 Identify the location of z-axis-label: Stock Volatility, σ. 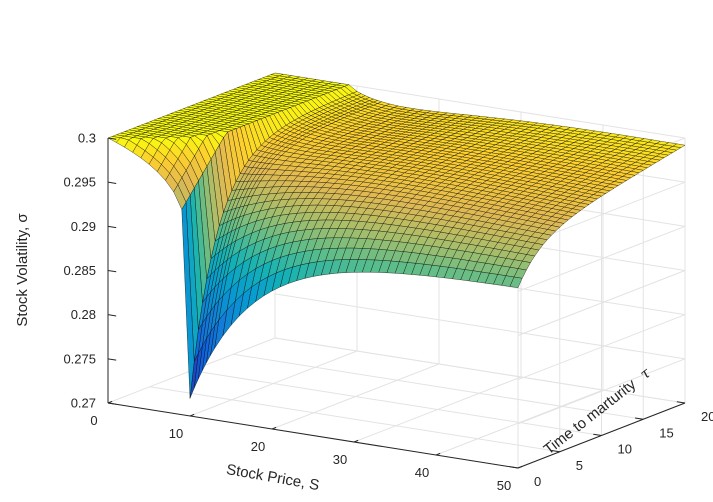
(22, 270).